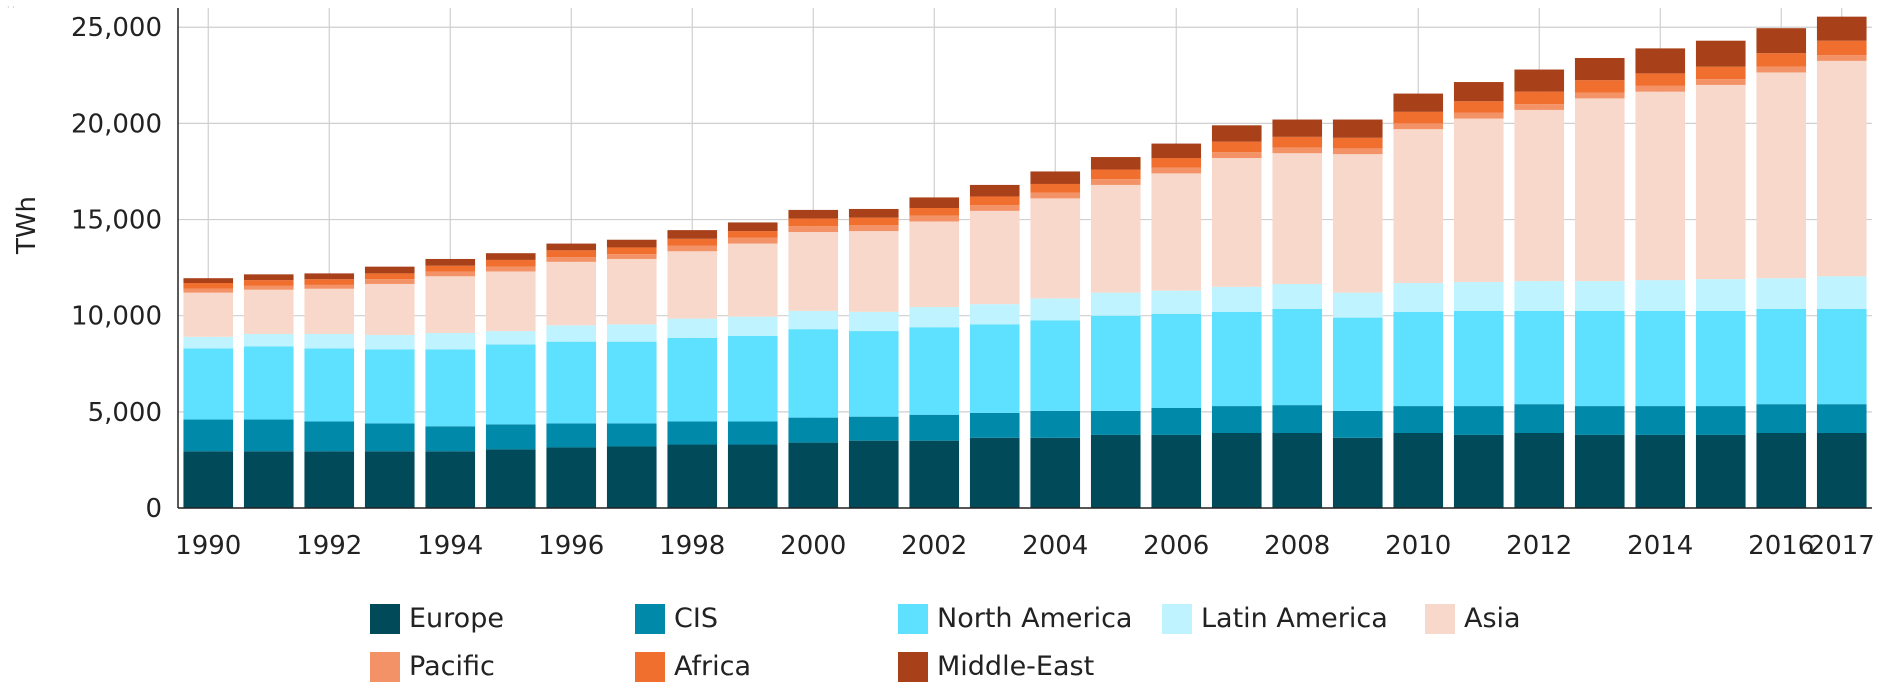 This screenshot has width=1881, height=690. Describe the element at coordinates (813, 546) in the screenshot. I see `x-tick-label: 2000` at that location.